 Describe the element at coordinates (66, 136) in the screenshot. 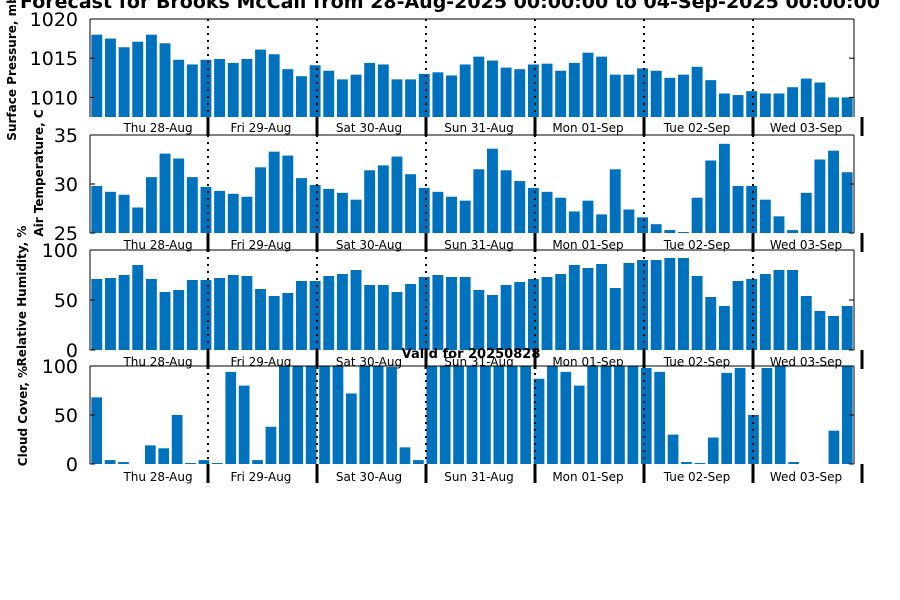

I see `y-tick-label: 35` at that location.